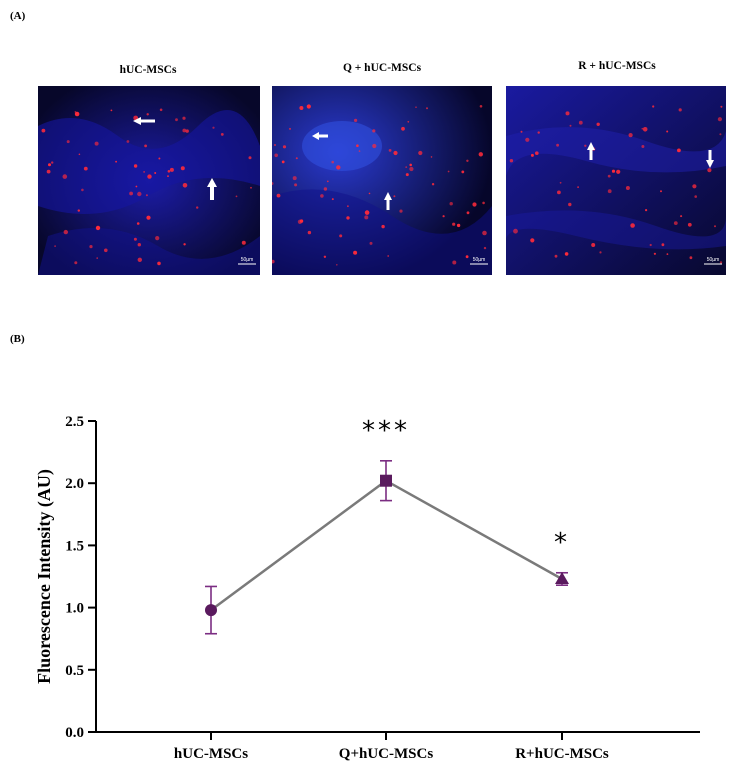 Image resolution: width=733 pixels, height=766 pixels. I want to click on micrograph-r-huc: 50µm, so click(616, 180).